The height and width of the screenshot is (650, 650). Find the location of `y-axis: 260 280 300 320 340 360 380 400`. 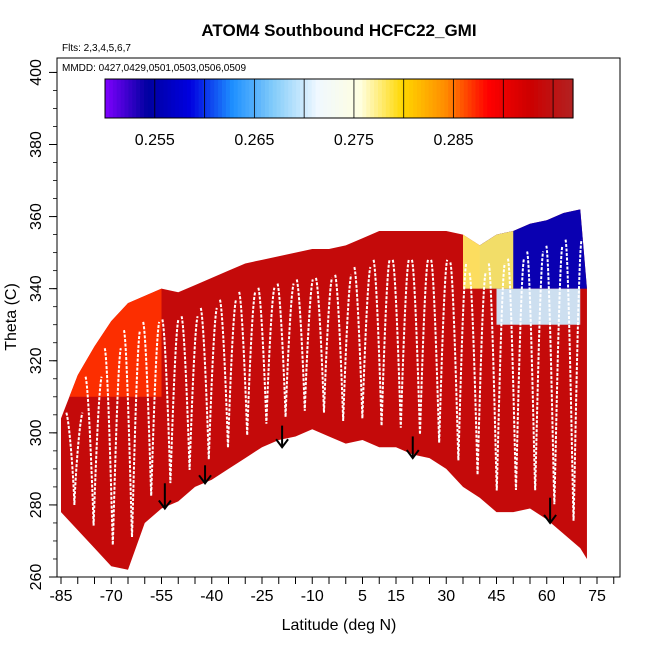

y-axis: 260 280 300 320 340 360 380 400 is located at coordinates (42, 324).